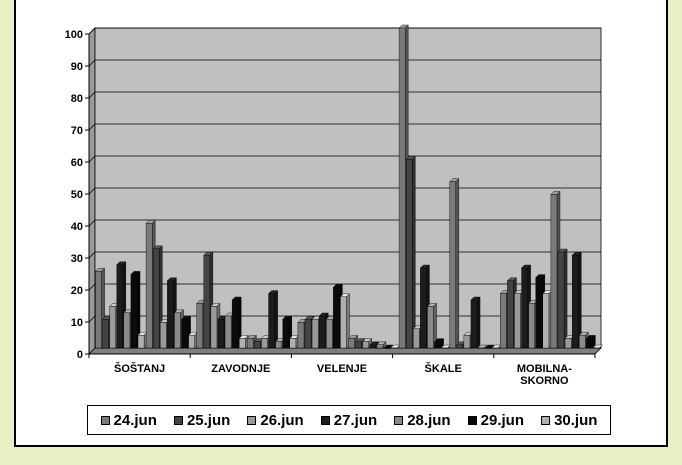 This screenshot has width=682, height=465. Describe the element at coordinates (429, 420) in the screenshot. I see `legend-label: 28.jun` at that location.